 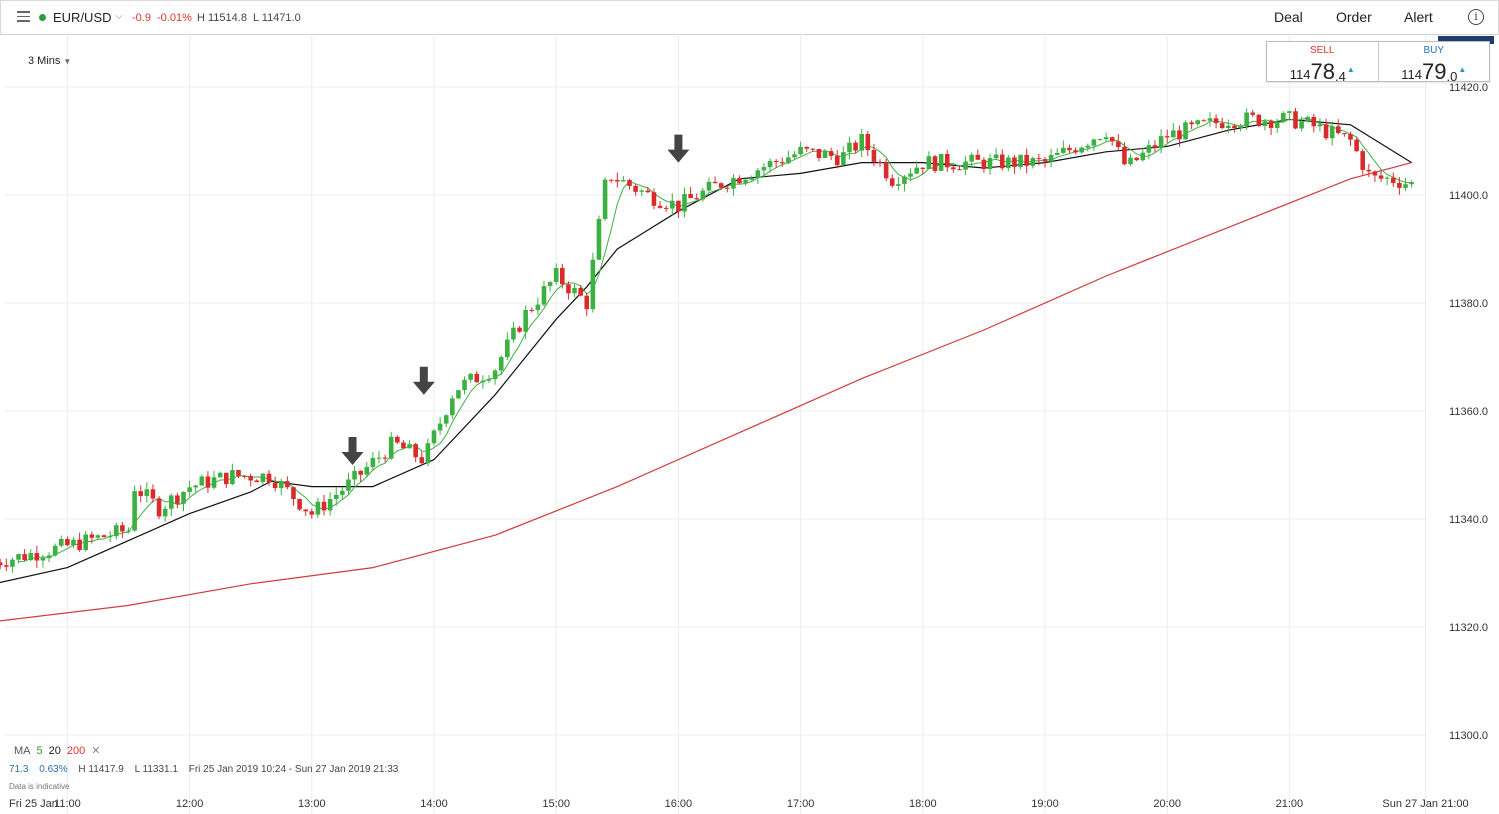 What do you see at coordinates (1476, 17) in the screenshot?
I see `info-icon: i` at bounding box center [1476, 17].